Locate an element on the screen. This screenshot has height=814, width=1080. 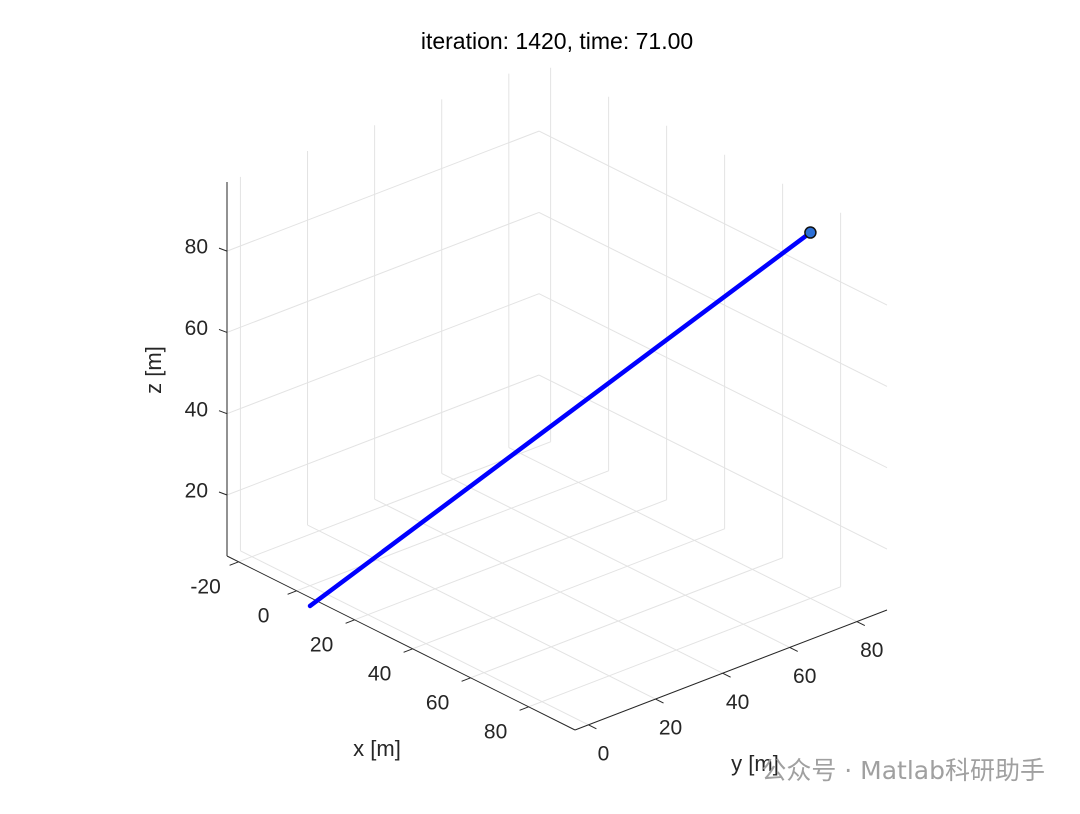
x-tick-label: 60 is located at coordinates (437, 702).